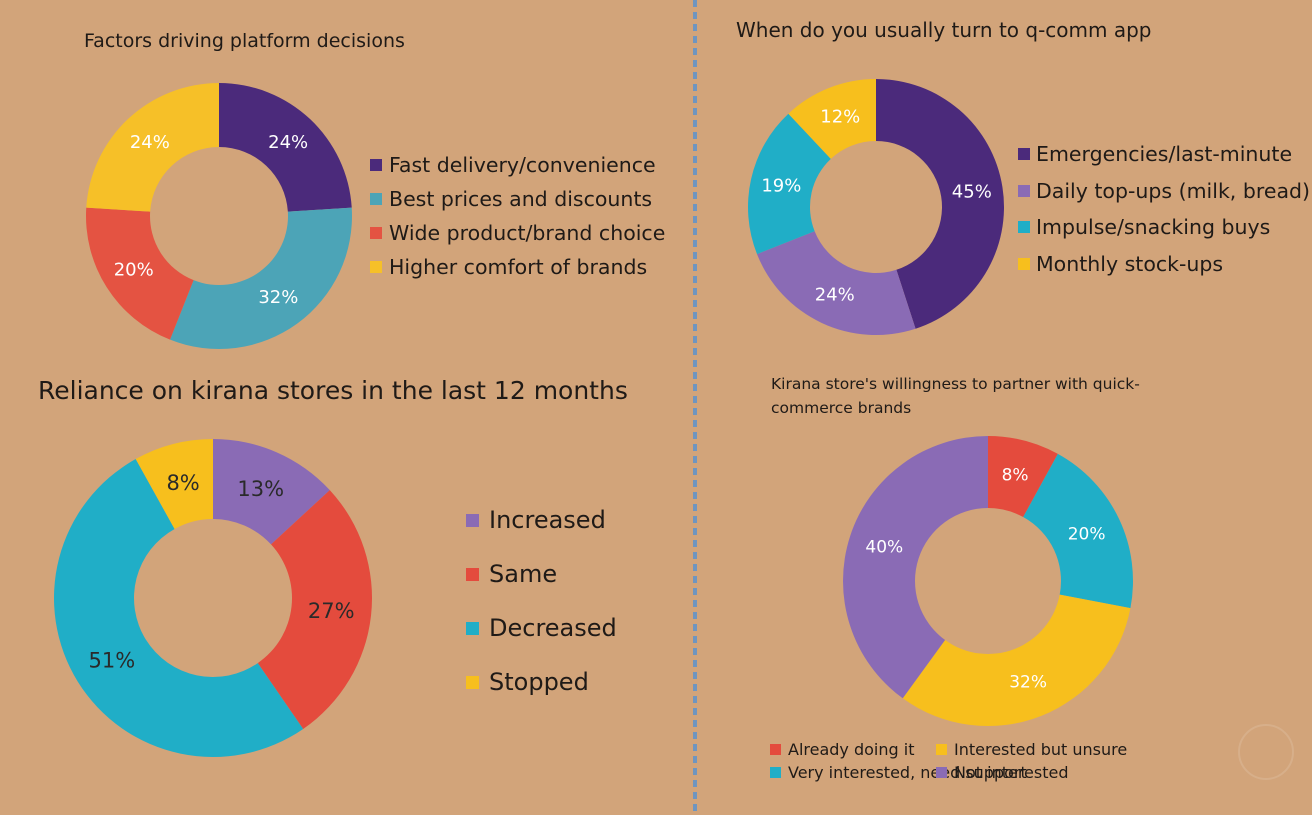 Image resolution: width=1312 pixels, height=815 pixels. I want to click on legend-label: Decreased, so click(553, 628).